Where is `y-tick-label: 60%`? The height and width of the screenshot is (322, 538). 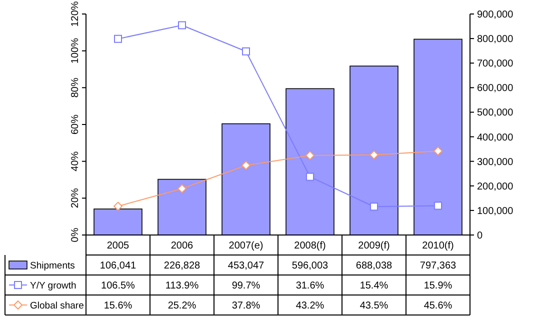 y-tick-label: 60% is located at coordinates (75, 124).